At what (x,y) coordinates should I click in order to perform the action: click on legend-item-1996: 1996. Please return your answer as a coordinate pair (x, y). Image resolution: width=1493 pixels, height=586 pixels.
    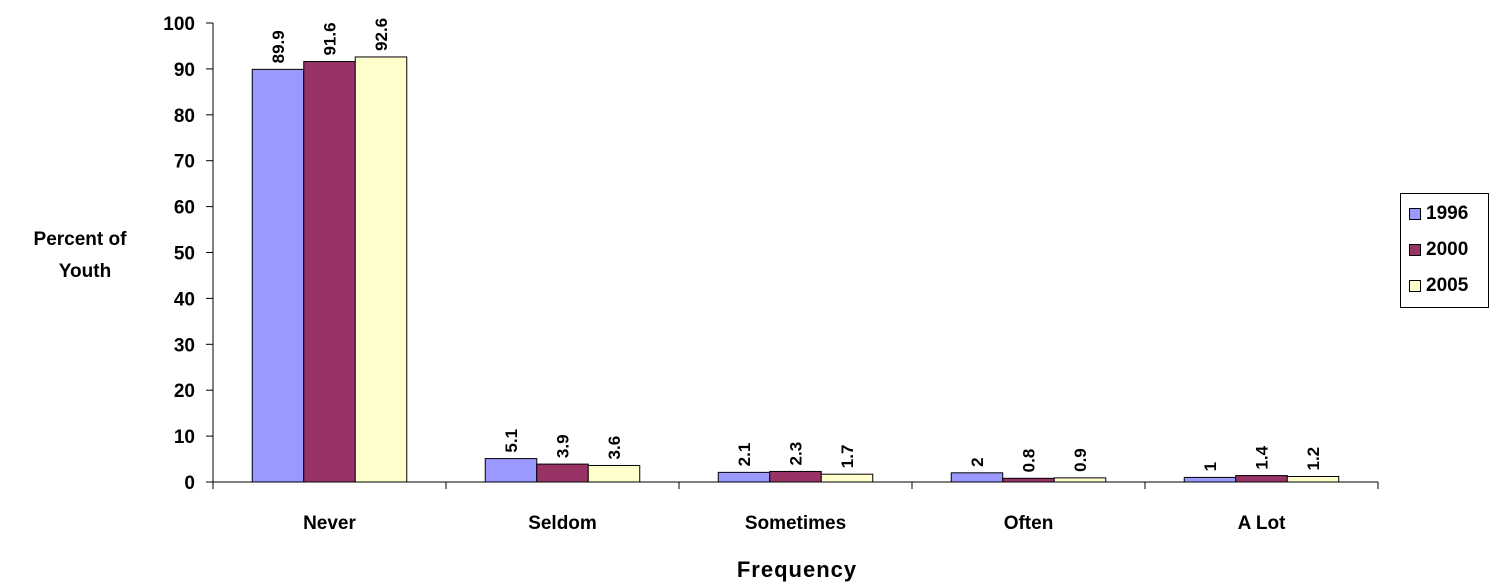
    Looking at the image, I should click on (1439, 213).